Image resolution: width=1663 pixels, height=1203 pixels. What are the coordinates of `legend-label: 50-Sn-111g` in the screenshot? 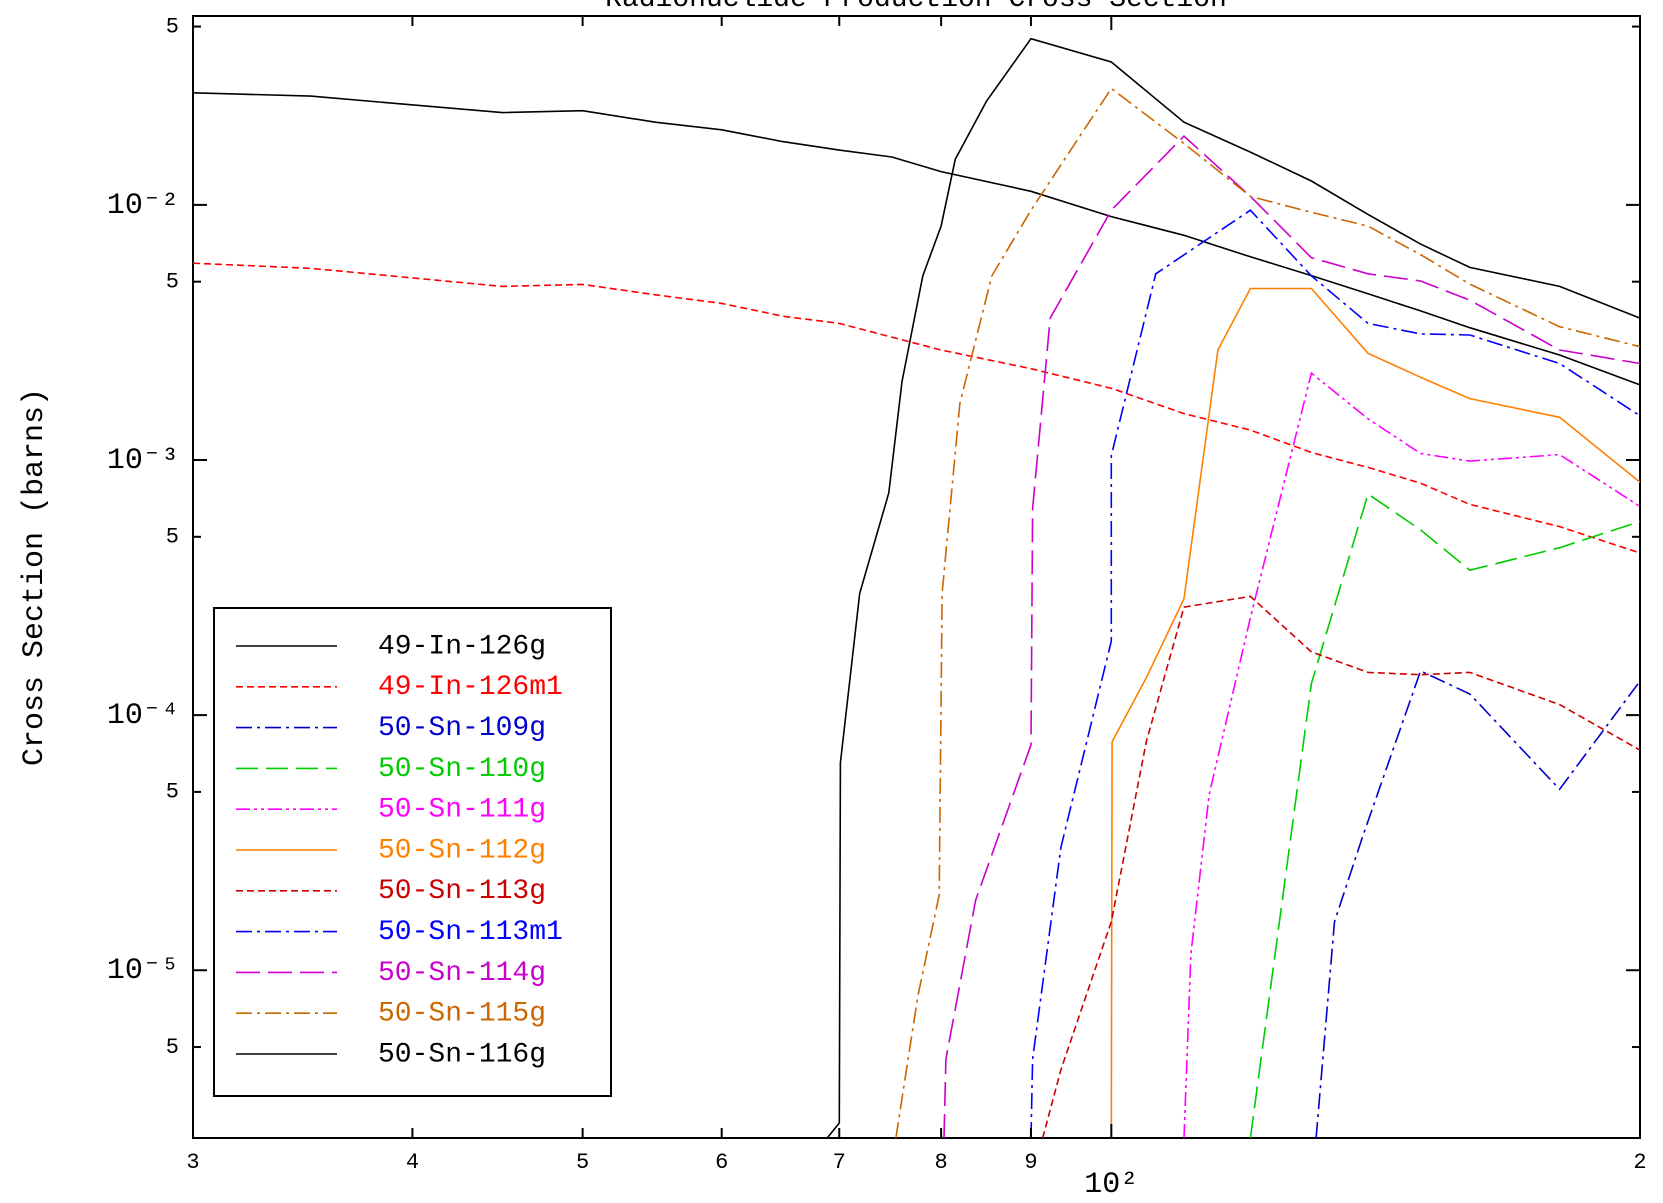 It's located at (462, 810).